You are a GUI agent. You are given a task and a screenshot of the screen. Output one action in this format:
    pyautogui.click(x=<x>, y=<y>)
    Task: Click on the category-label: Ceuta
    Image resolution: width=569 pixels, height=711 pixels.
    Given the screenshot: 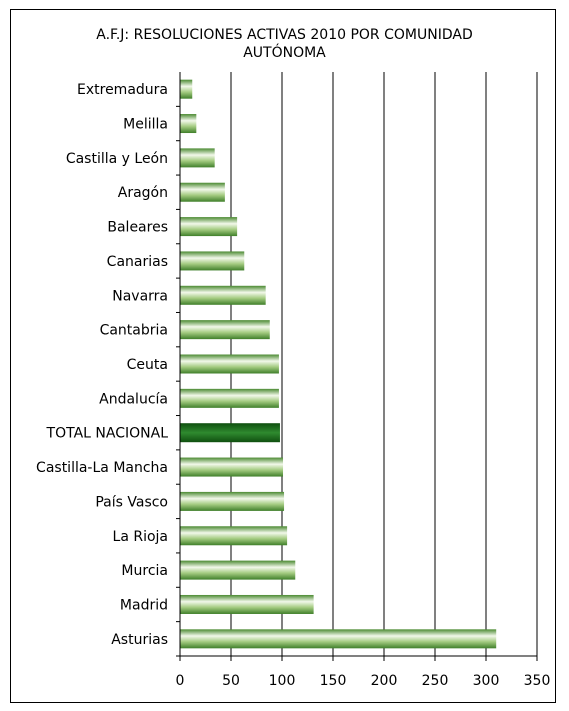 What is the action you would take?
    pyautogui.click(x=147, y=365)
    